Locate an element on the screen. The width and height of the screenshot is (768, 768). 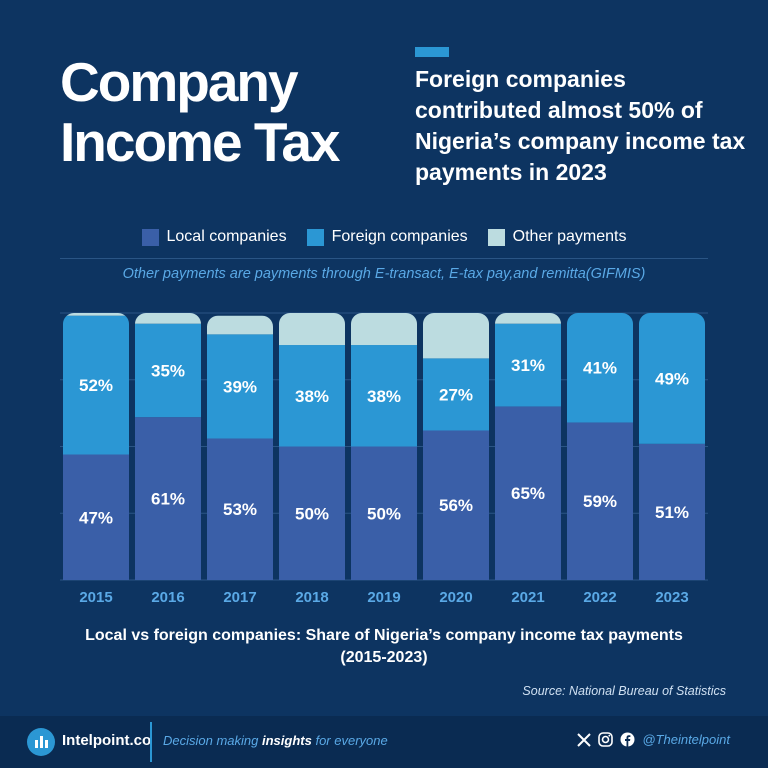
bar-segment-foreign-companies-2019 is located at coordinates (384, 396).